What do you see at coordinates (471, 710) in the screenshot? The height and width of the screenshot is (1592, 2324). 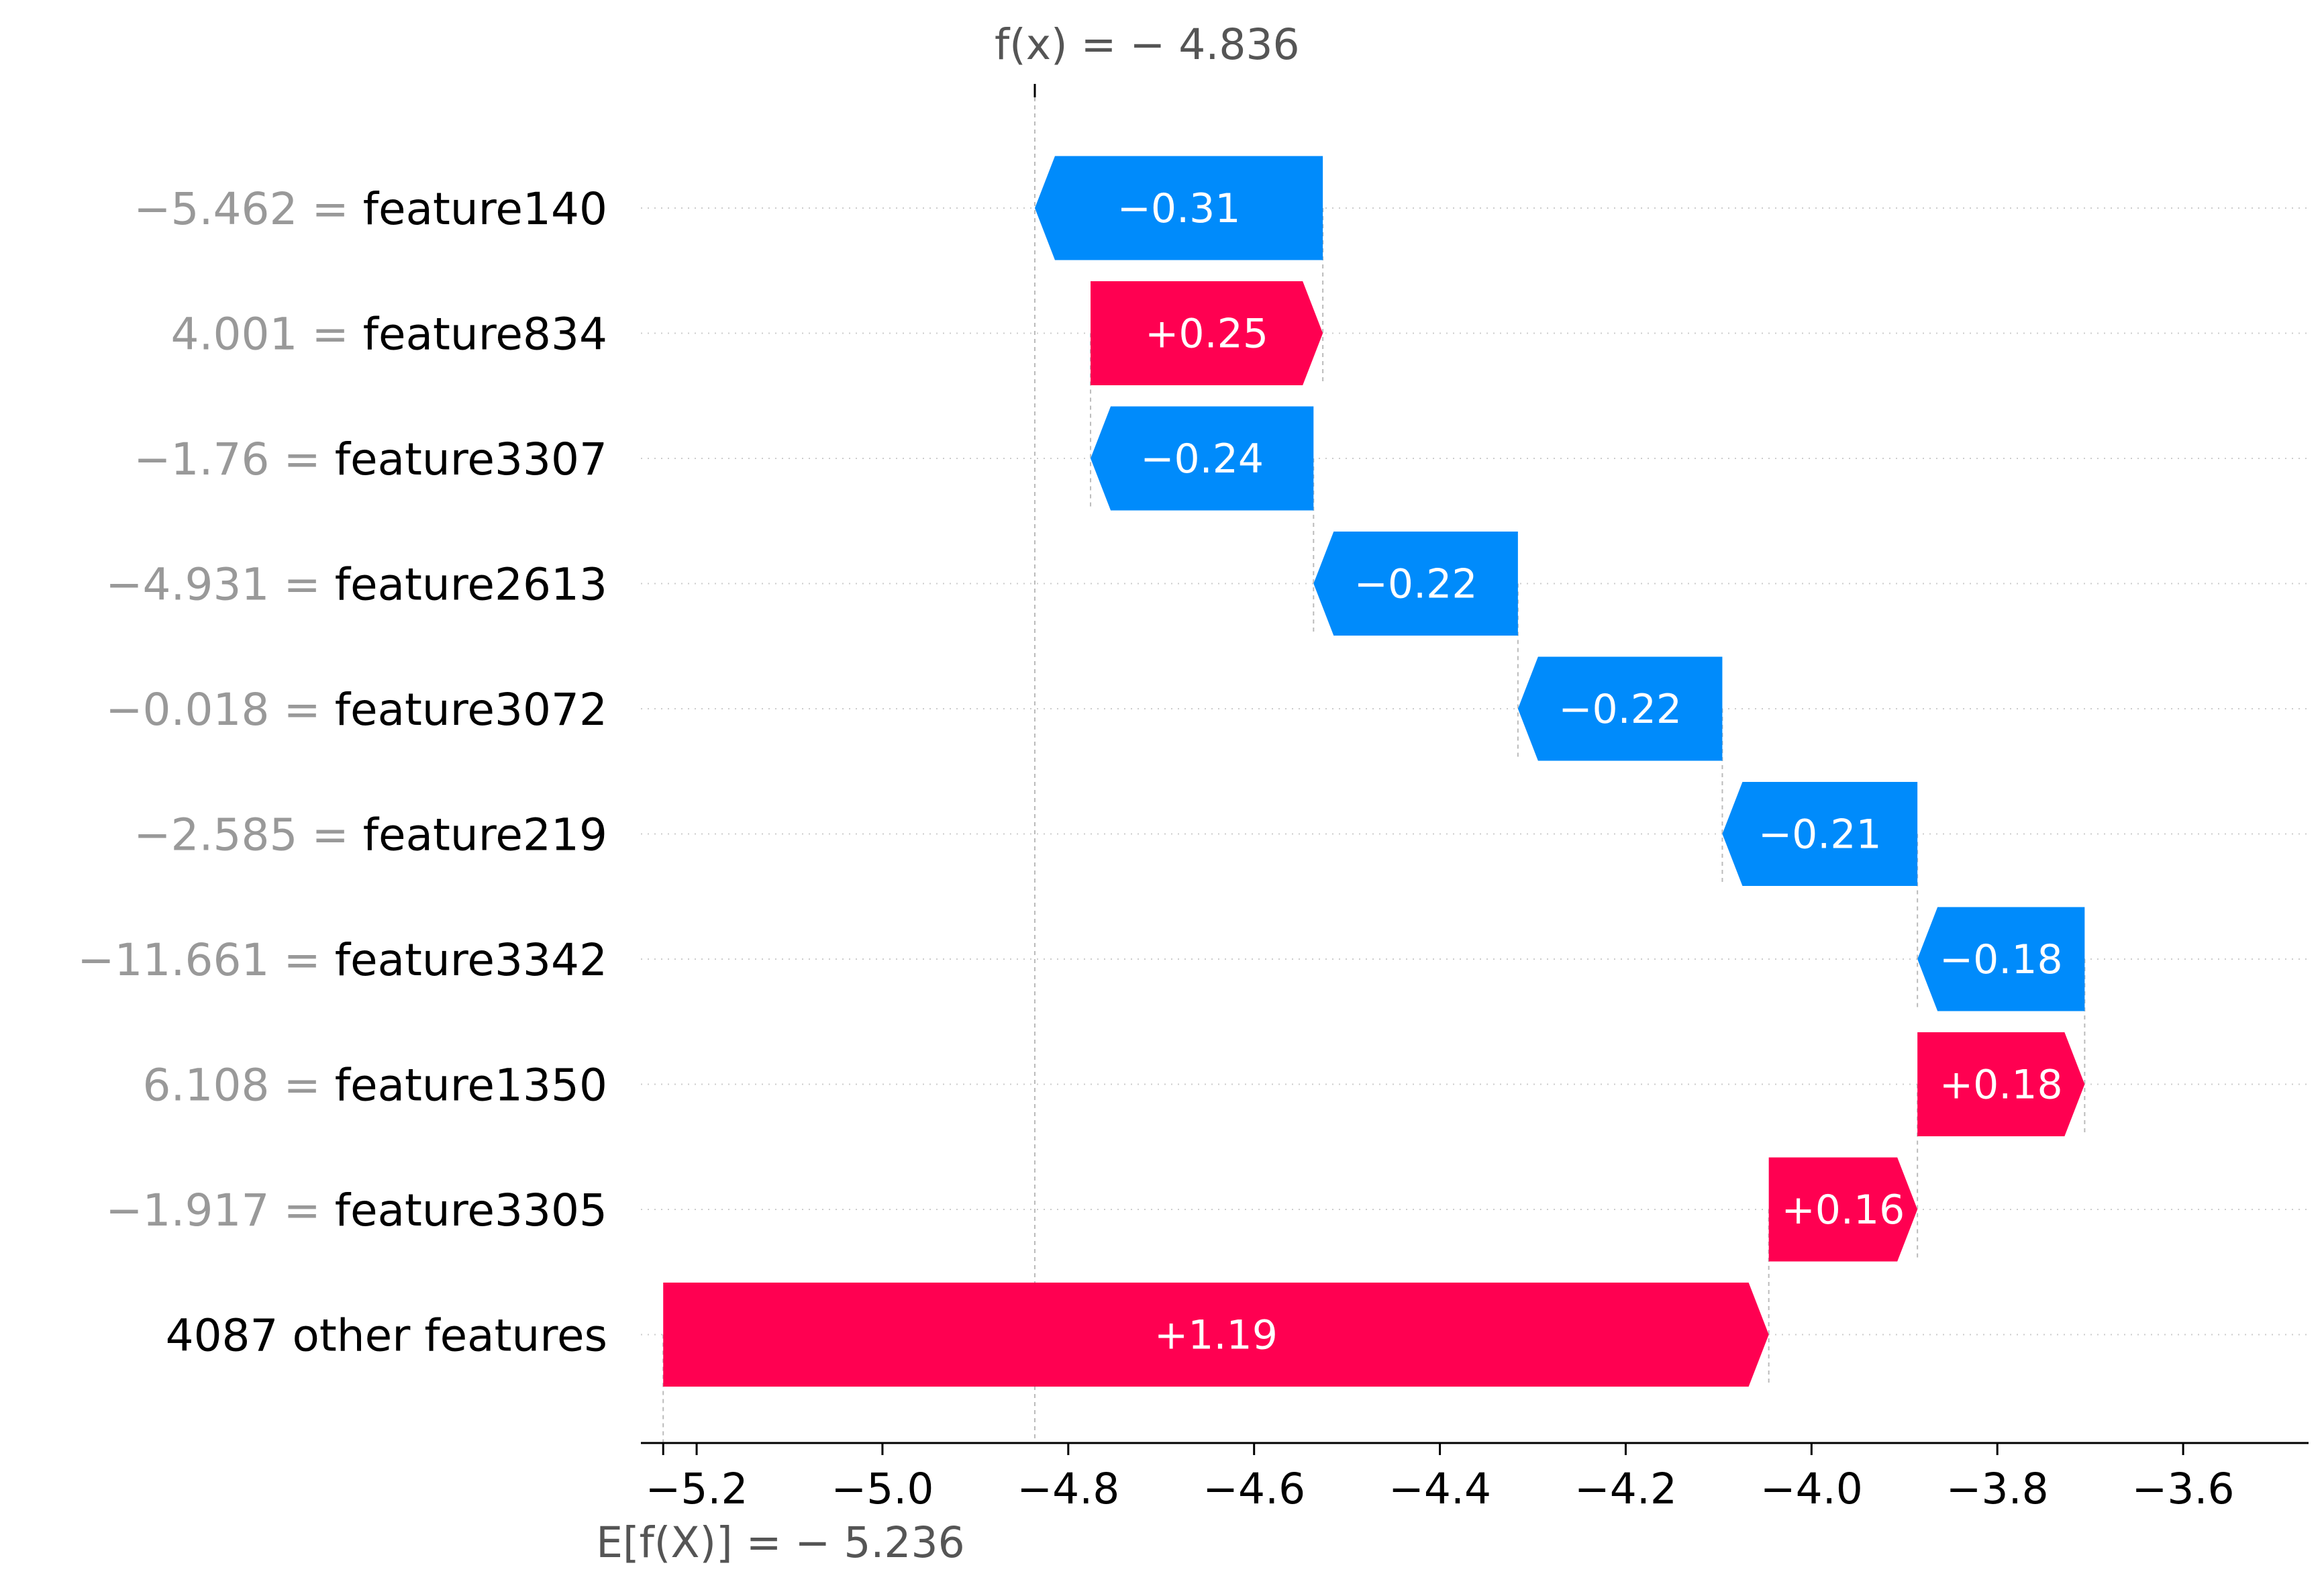 I see `feature-name: feature3072` at bounding box center [471, 710].